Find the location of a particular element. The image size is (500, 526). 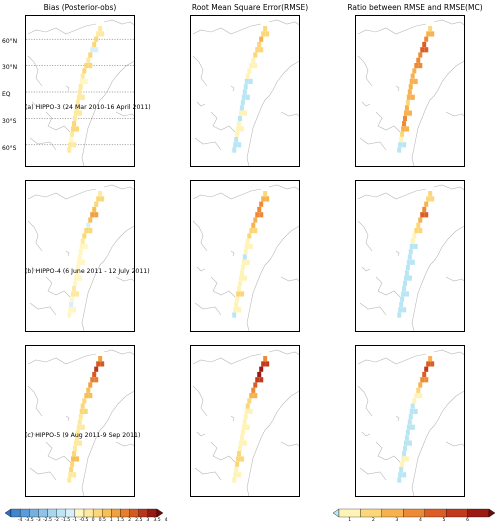

panel-bias-hippo4 is located at coordinates (80, 256).